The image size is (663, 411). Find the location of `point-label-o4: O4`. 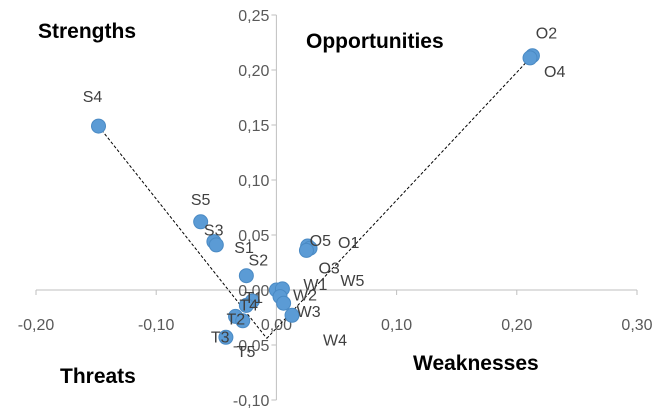

point-label-o4: O4 is located at coordinates (554, 72).